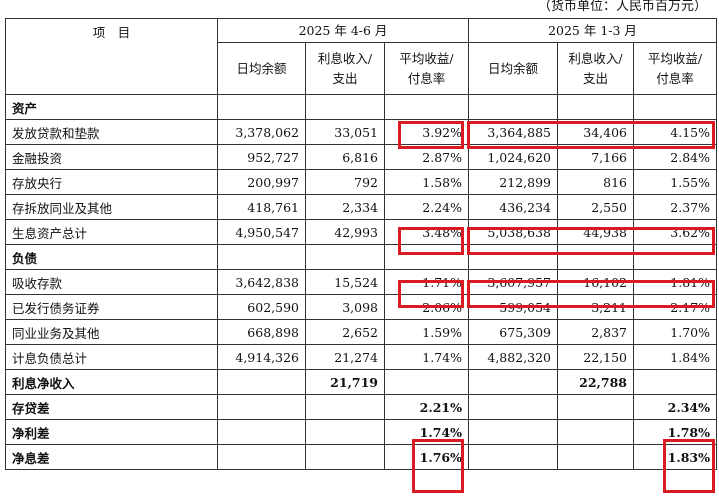 The height and width of the screenshot is (499, 719). I want to click on cell-avg-balance-q1: 436,234, so click(513, 207).